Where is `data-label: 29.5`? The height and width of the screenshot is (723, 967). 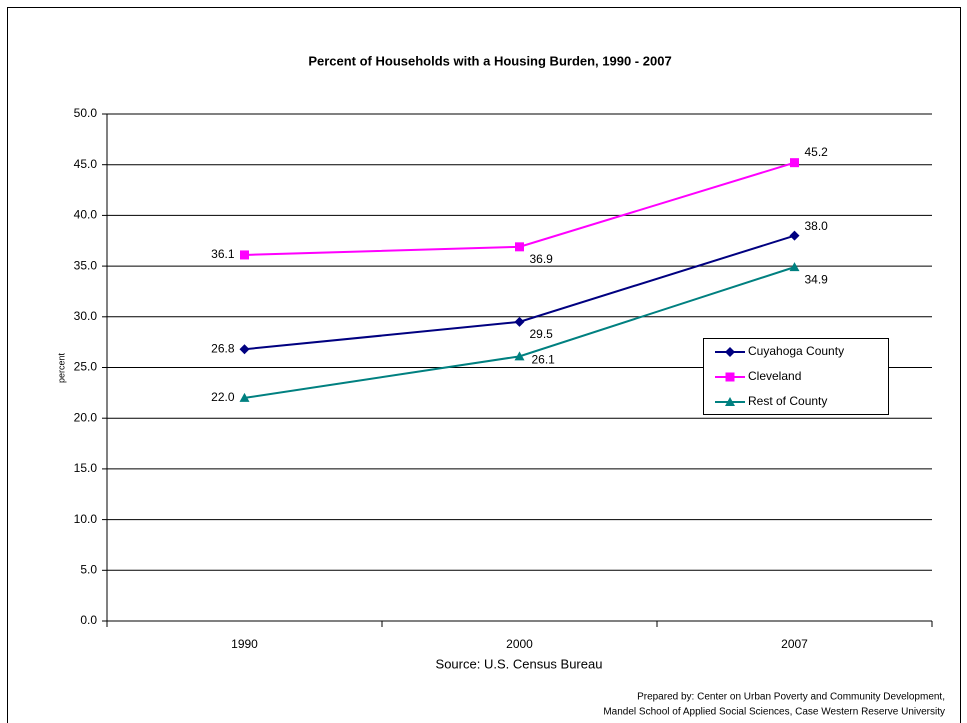 data-label: 29.5 is located at coordinates (542, 334).